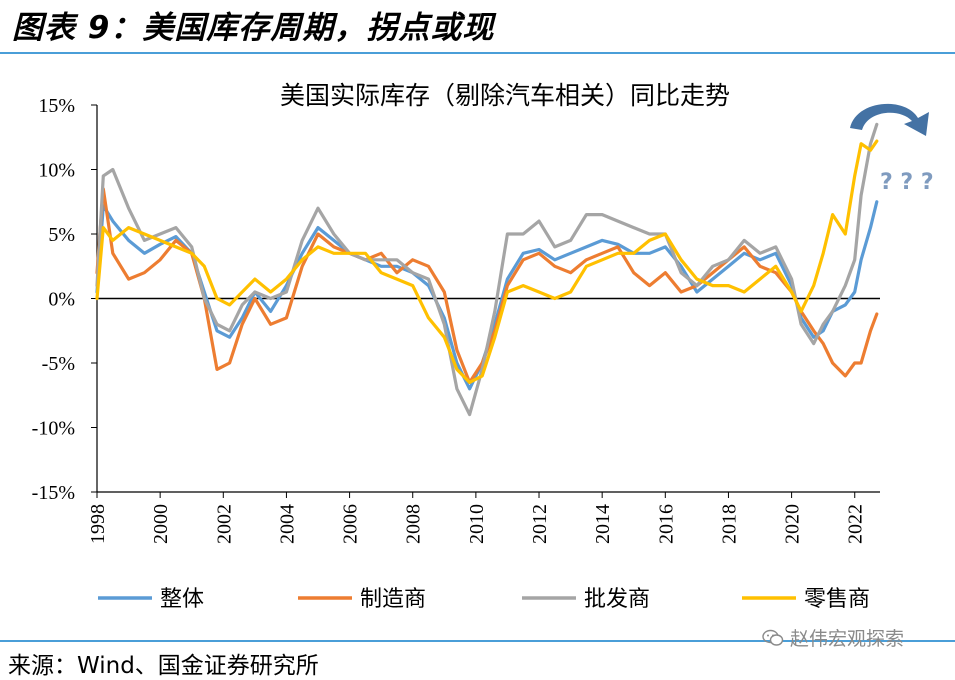  I want to click on bottom-rule, so click(477, 641).